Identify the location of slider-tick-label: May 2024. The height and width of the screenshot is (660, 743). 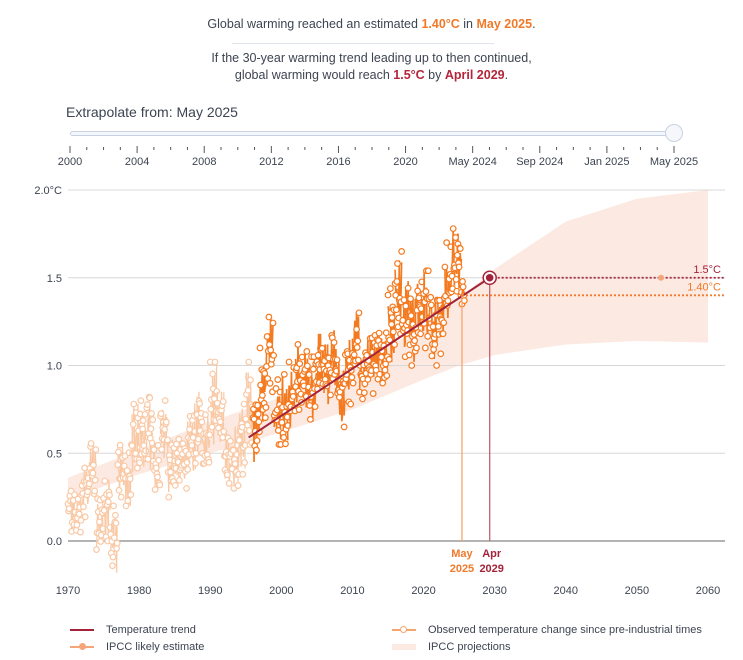
(472, 162).